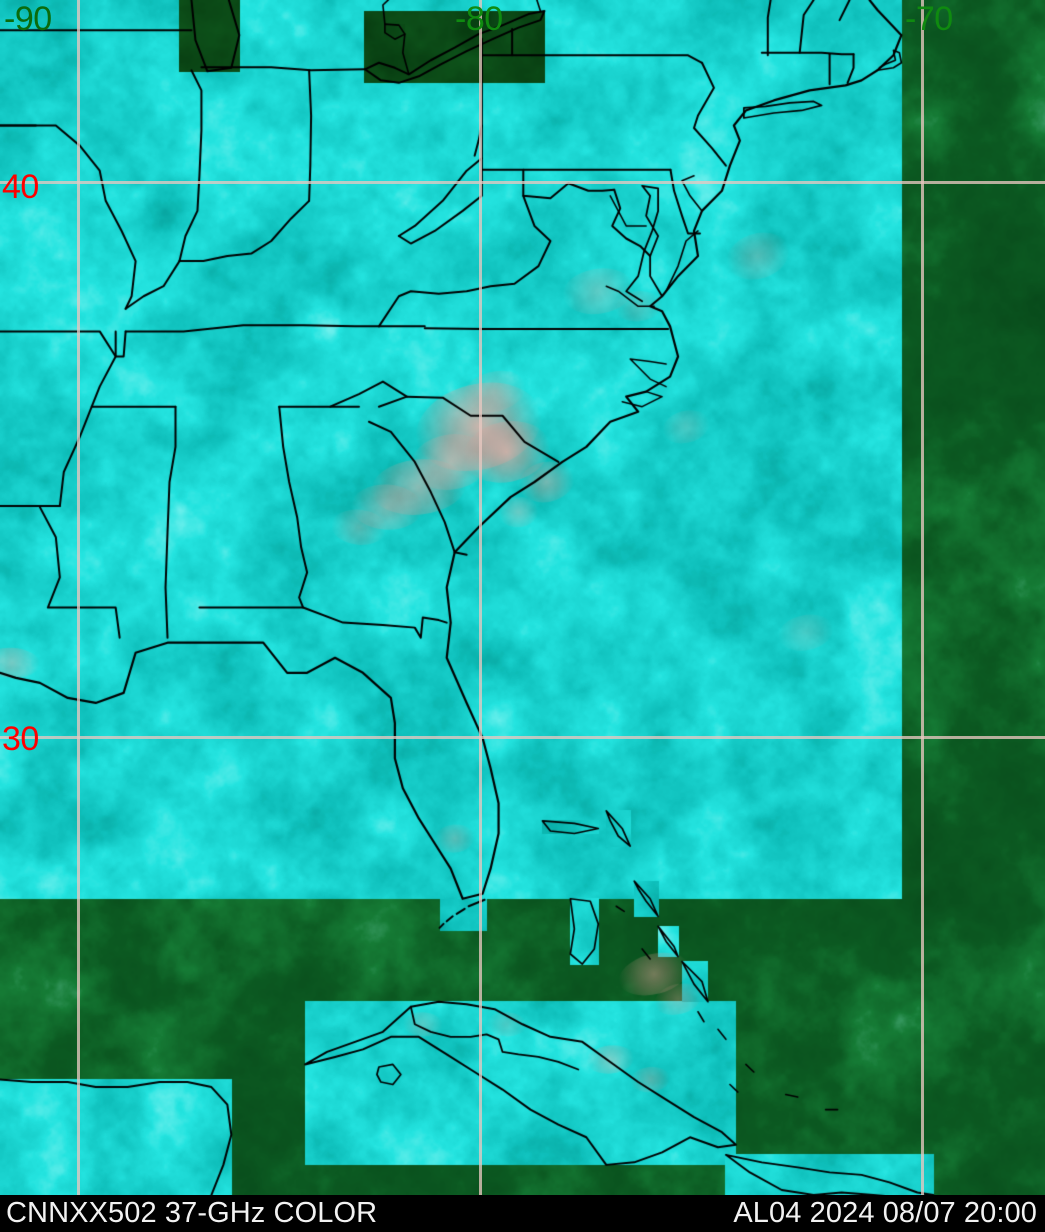 The image size is (1045, 1232). I want to click on storm-timestamp-label: AL04 2024 08/07 20:00, so click(885, 1213).